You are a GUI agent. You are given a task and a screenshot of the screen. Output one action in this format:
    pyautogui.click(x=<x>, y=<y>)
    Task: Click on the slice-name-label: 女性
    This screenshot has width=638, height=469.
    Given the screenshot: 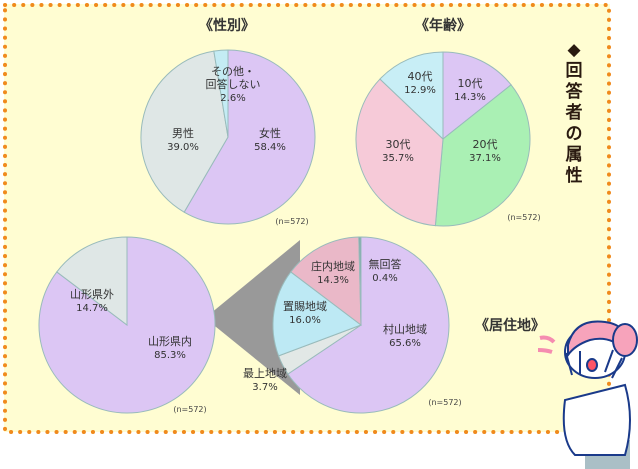 What is the action you would take?
    pyautogui.click(x=270, y=133)
    